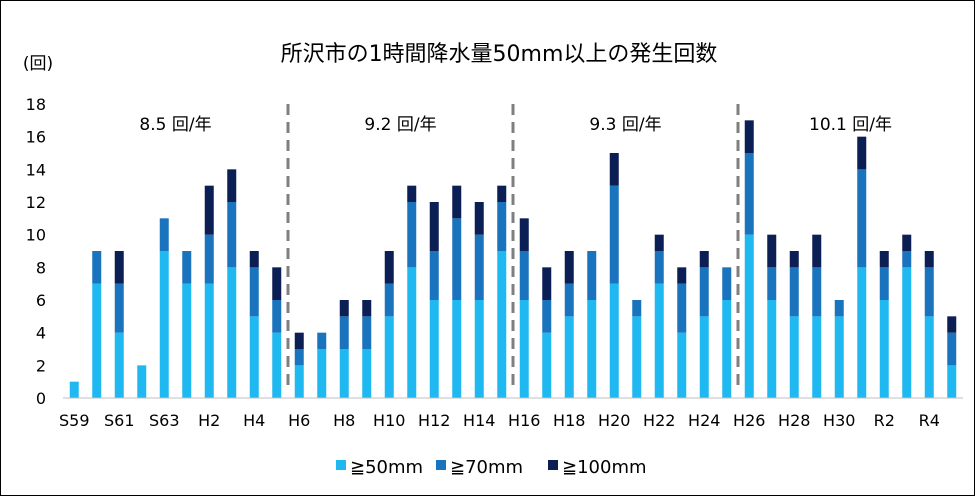  What do you see at coordinates (209, 420) in the screenshot?
I see `x-tick-label: H2` at bounding box center [209, 420].